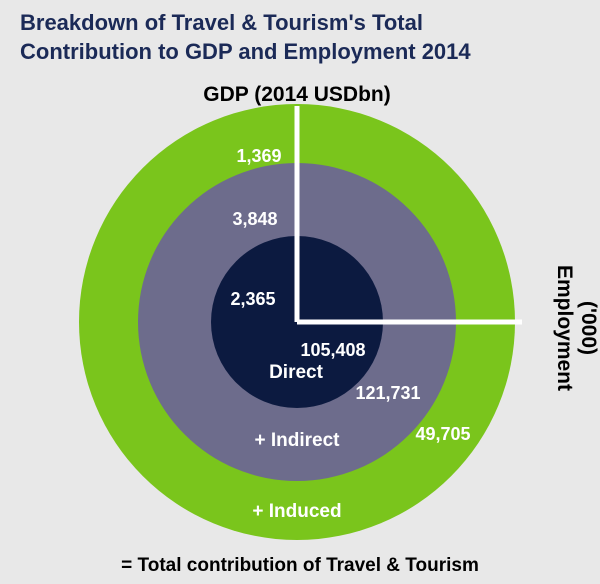  I want to click on gdp-indirect-value: 3,848, so click(254, 219).